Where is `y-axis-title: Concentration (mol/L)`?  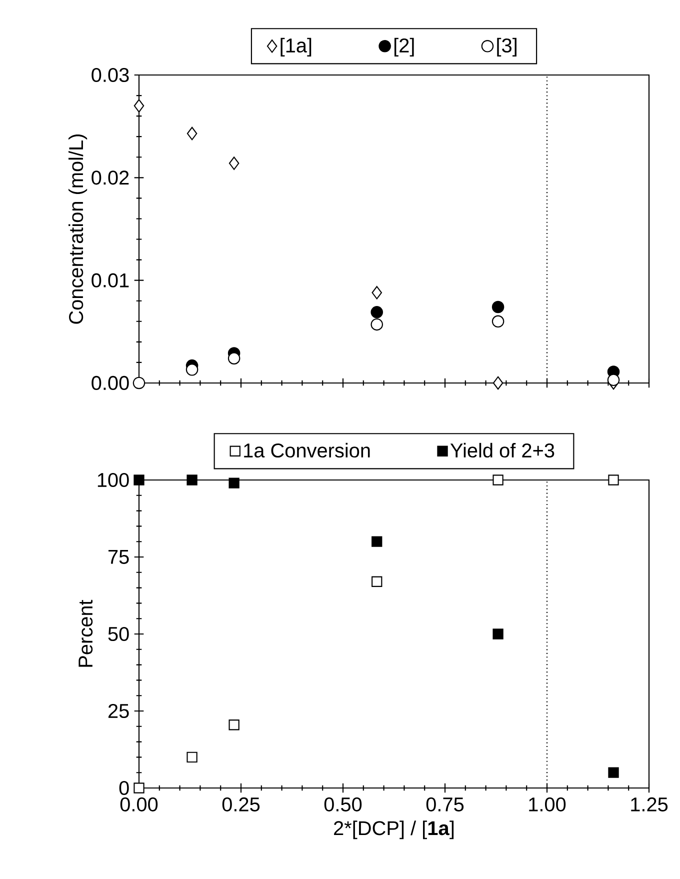
y-axis-title: Concentration (mol/L) is located at coordinates (78, 229).